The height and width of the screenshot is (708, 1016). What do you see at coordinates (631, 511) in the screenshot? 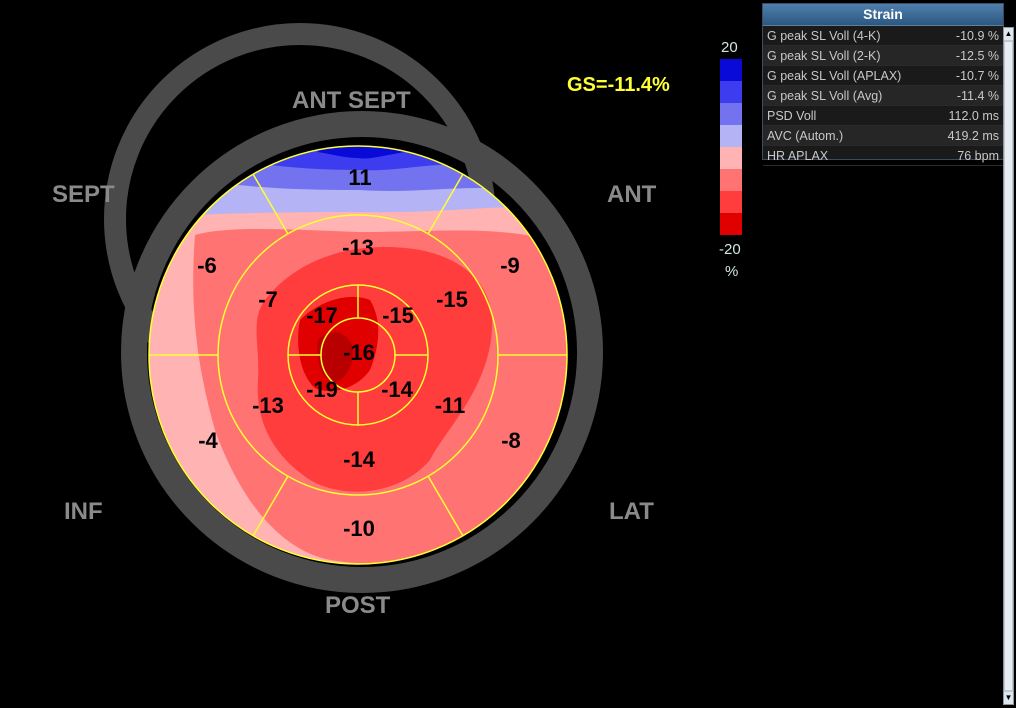
I see `wall-label-lat: LAT` at bounding box center [631, 511].